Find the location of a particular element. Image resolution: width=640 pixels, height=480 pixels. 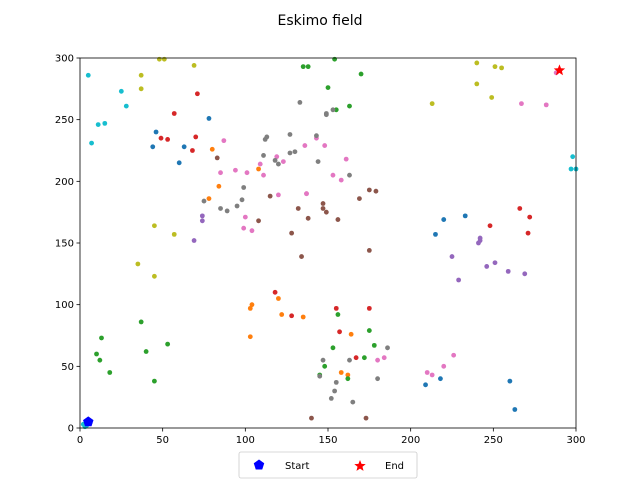

x-tick-label: 200 is located at coordinates (410, 440).